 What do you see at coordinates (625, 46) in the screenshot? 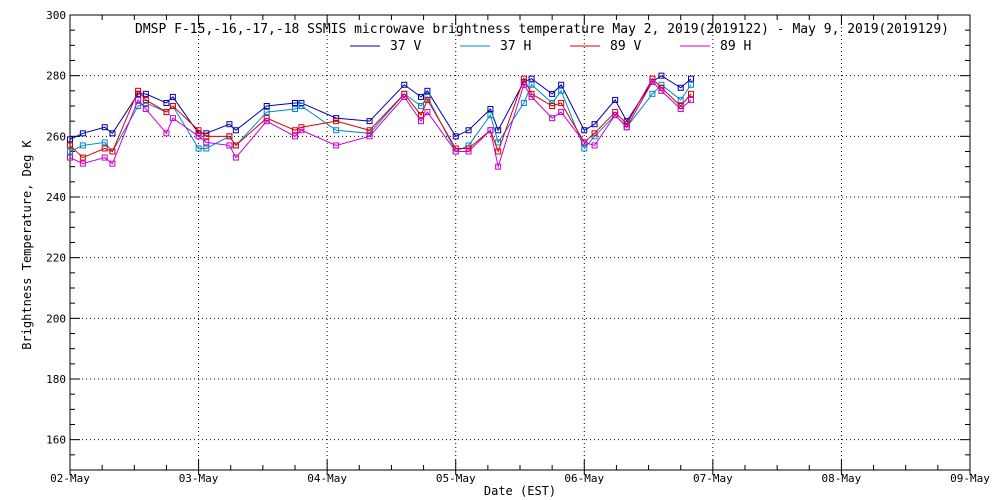
I see `legend-label: 89 V` at bounding box center [625, 46].